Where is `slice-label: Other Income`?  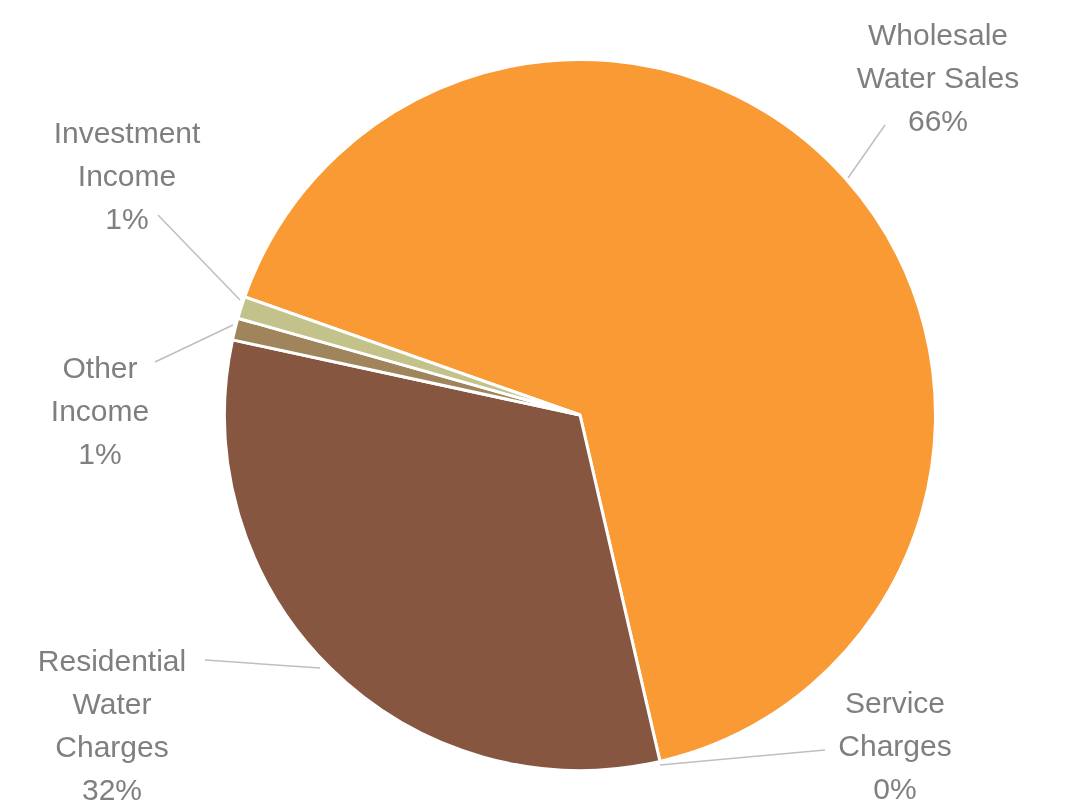 slice-label: Other Income is located at coordinates (100, 389).